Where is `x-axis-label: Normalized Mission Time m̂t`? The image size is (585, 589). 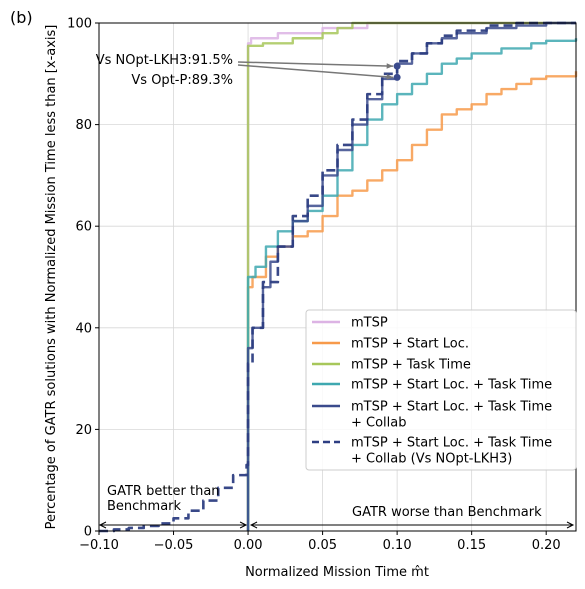
x-axis-label: Normalized Mission Time m̂t is located at coordinates (337, 572).